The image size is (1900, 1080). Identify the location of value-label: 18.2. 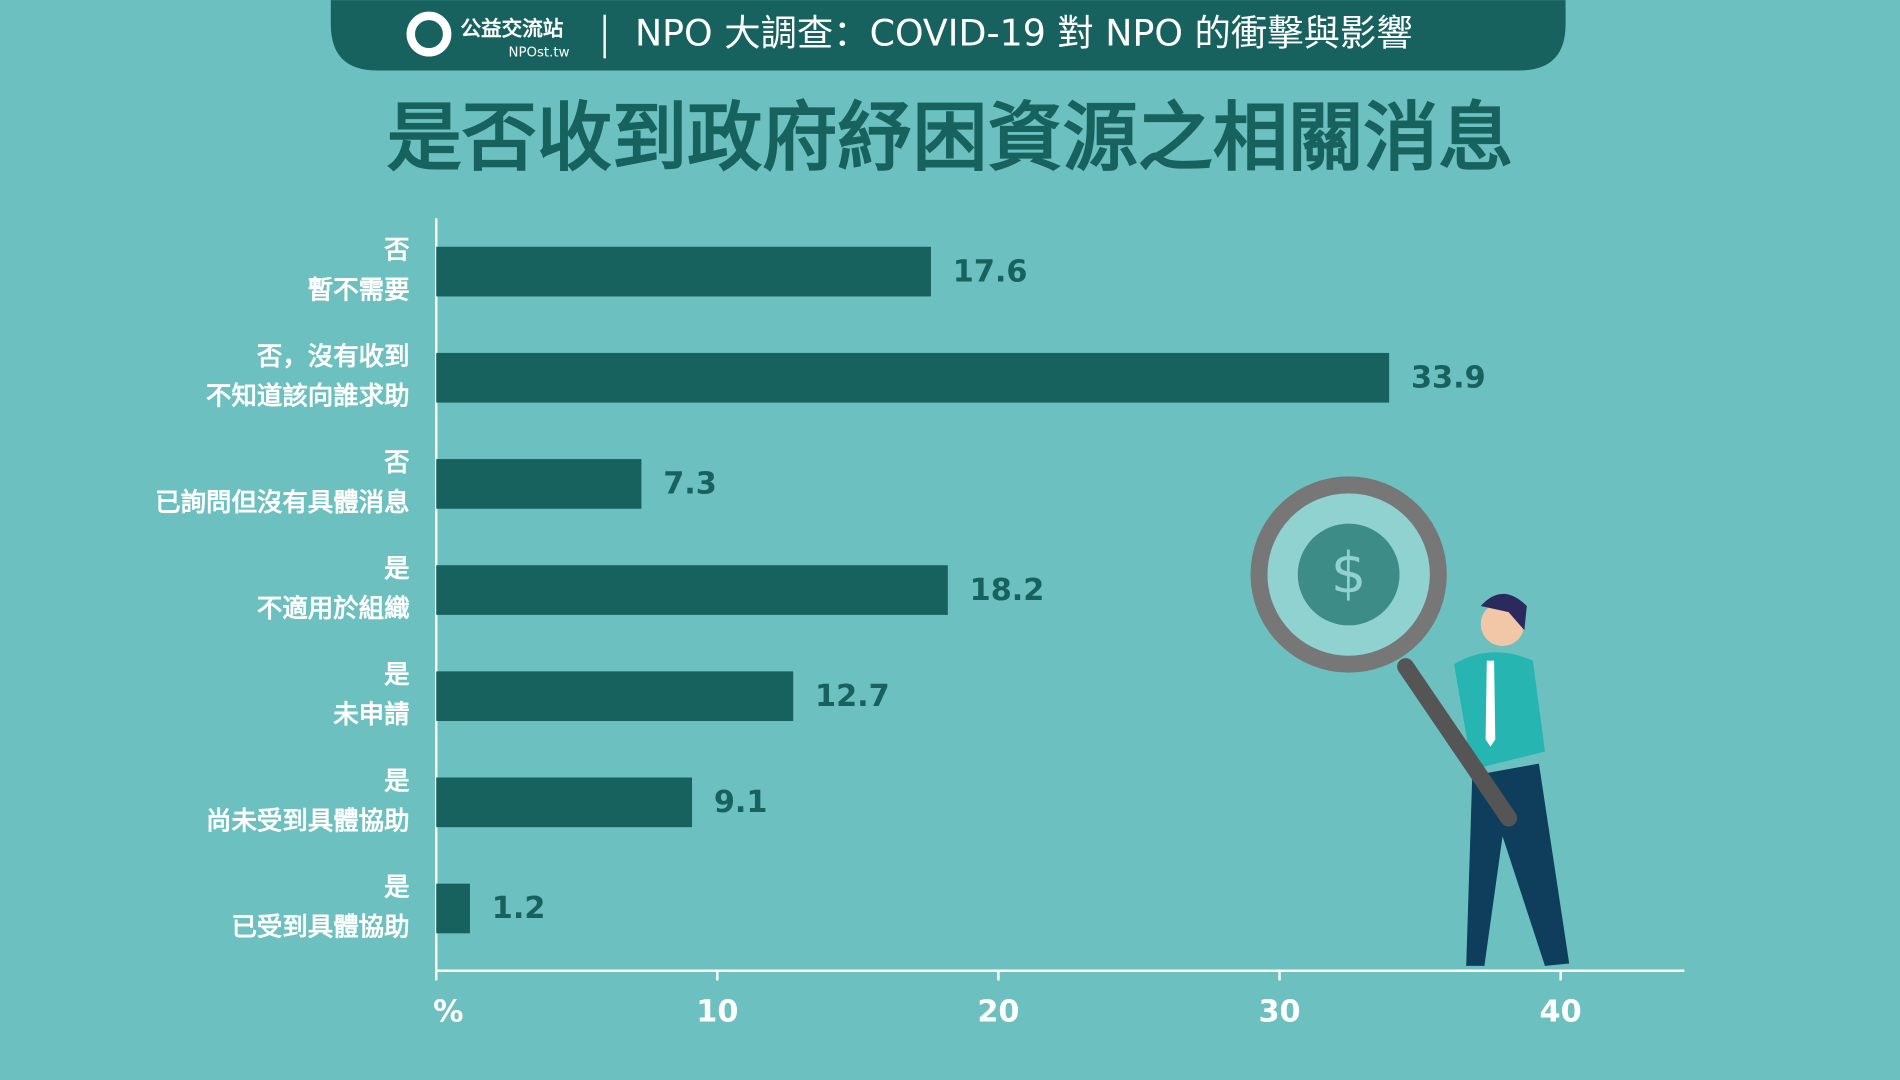
(1007, 590).